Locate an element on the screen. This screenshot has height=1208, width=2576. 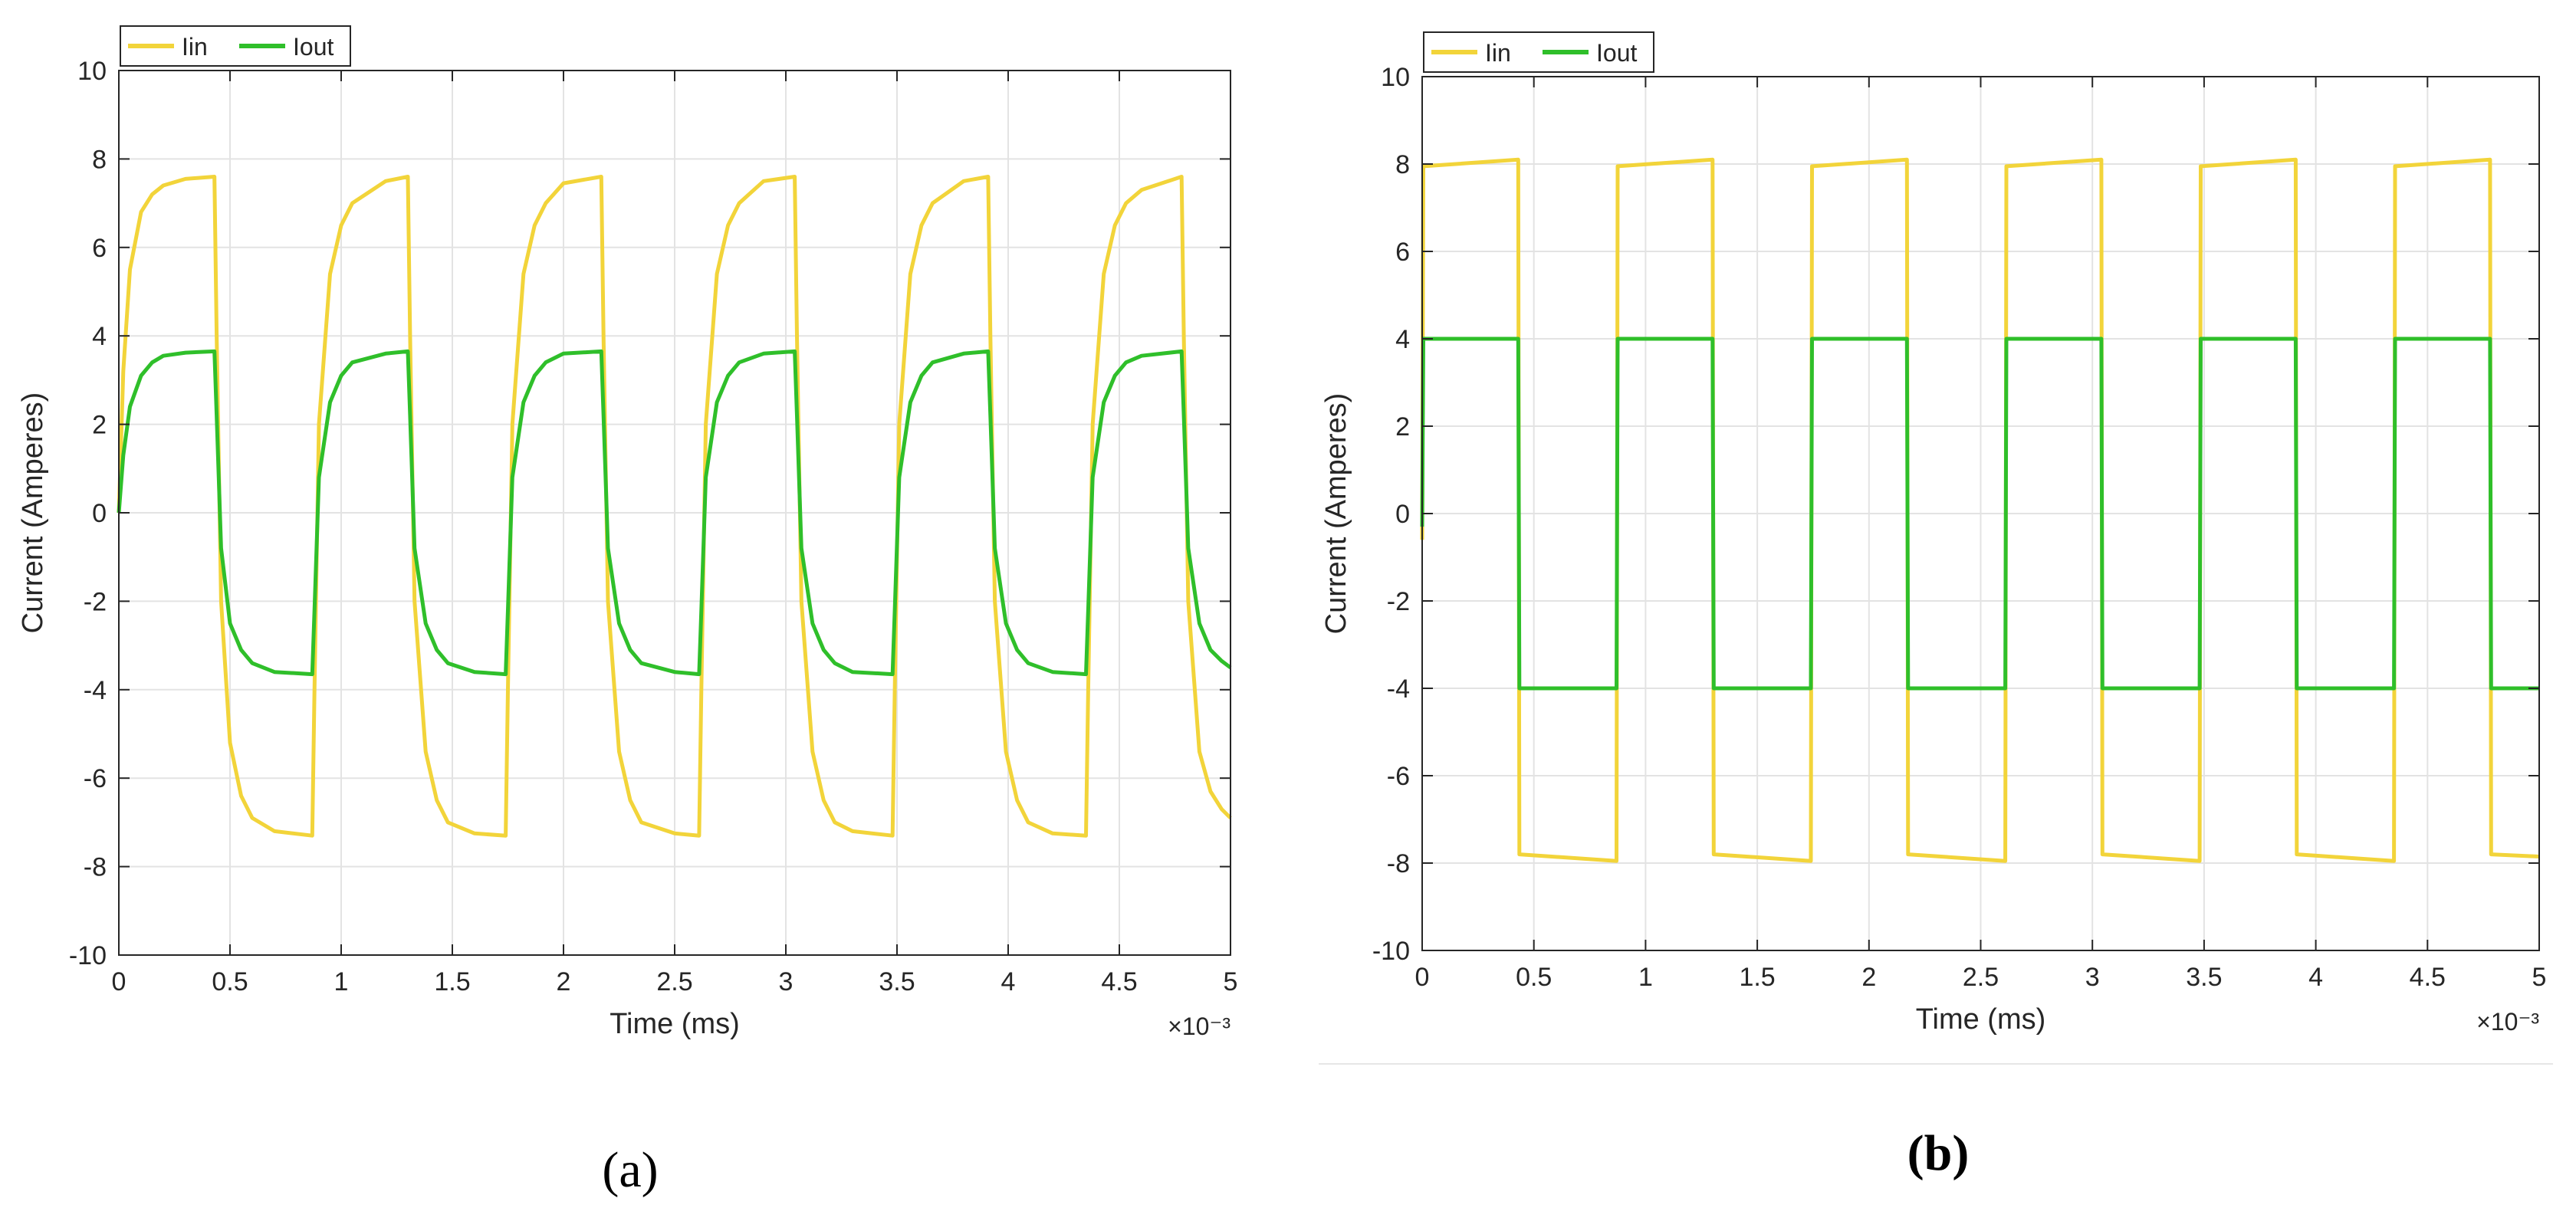
panel-a-caption: (a) is located at coordinates (630, 1170).